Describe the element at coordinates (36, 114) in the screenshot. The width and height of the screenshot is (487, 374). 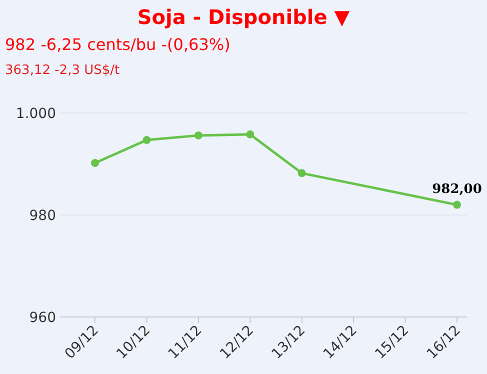
I see `y-tick-label: 1.000` at that location.